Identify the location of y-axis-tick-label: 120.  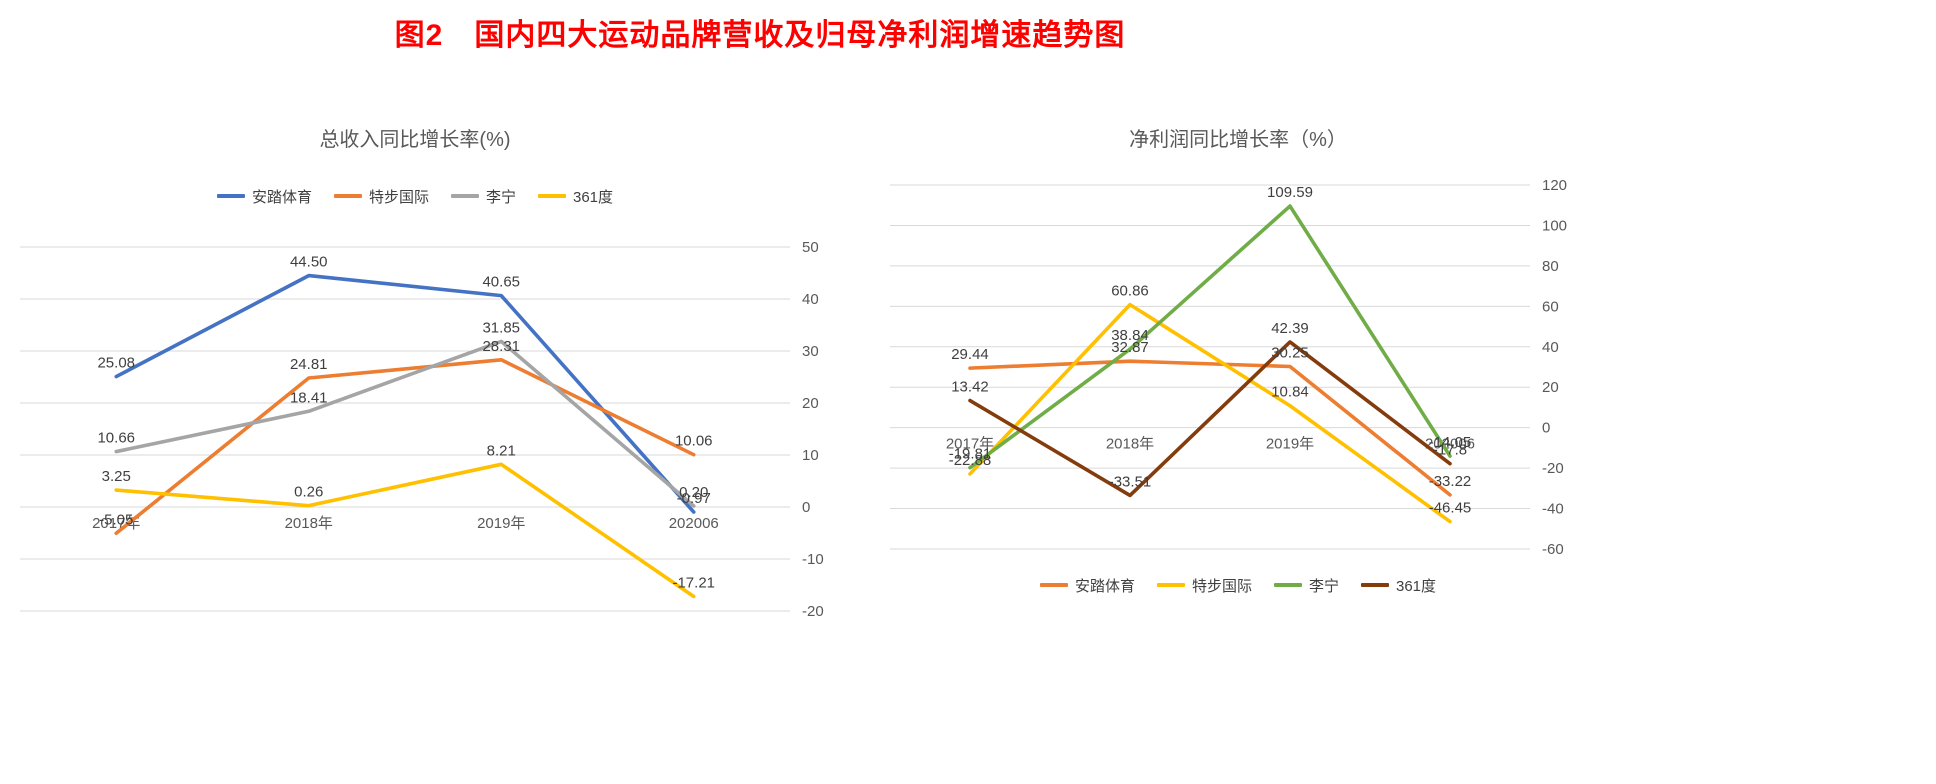
(1554, 185).